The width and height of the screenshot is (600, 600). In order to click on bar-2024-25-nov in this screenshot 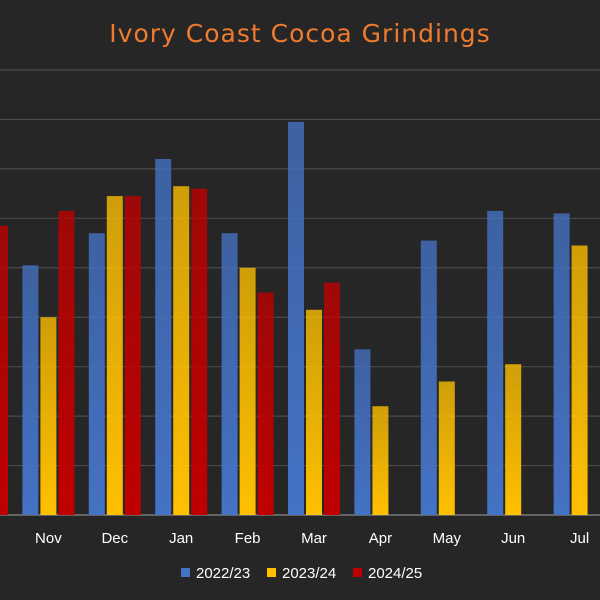, I will do `click(66, 362)`.